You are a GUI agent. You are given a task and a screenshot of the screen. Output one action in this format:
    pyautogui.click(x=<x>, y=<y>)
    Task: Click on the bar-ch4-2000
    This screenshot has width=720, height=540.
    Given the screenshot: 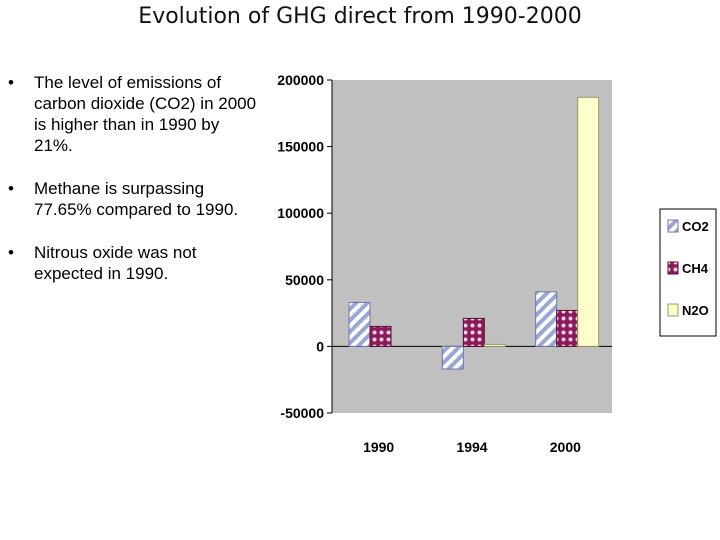 What is the action you would take?
    pyautogui.click(x=567, y=328)
    